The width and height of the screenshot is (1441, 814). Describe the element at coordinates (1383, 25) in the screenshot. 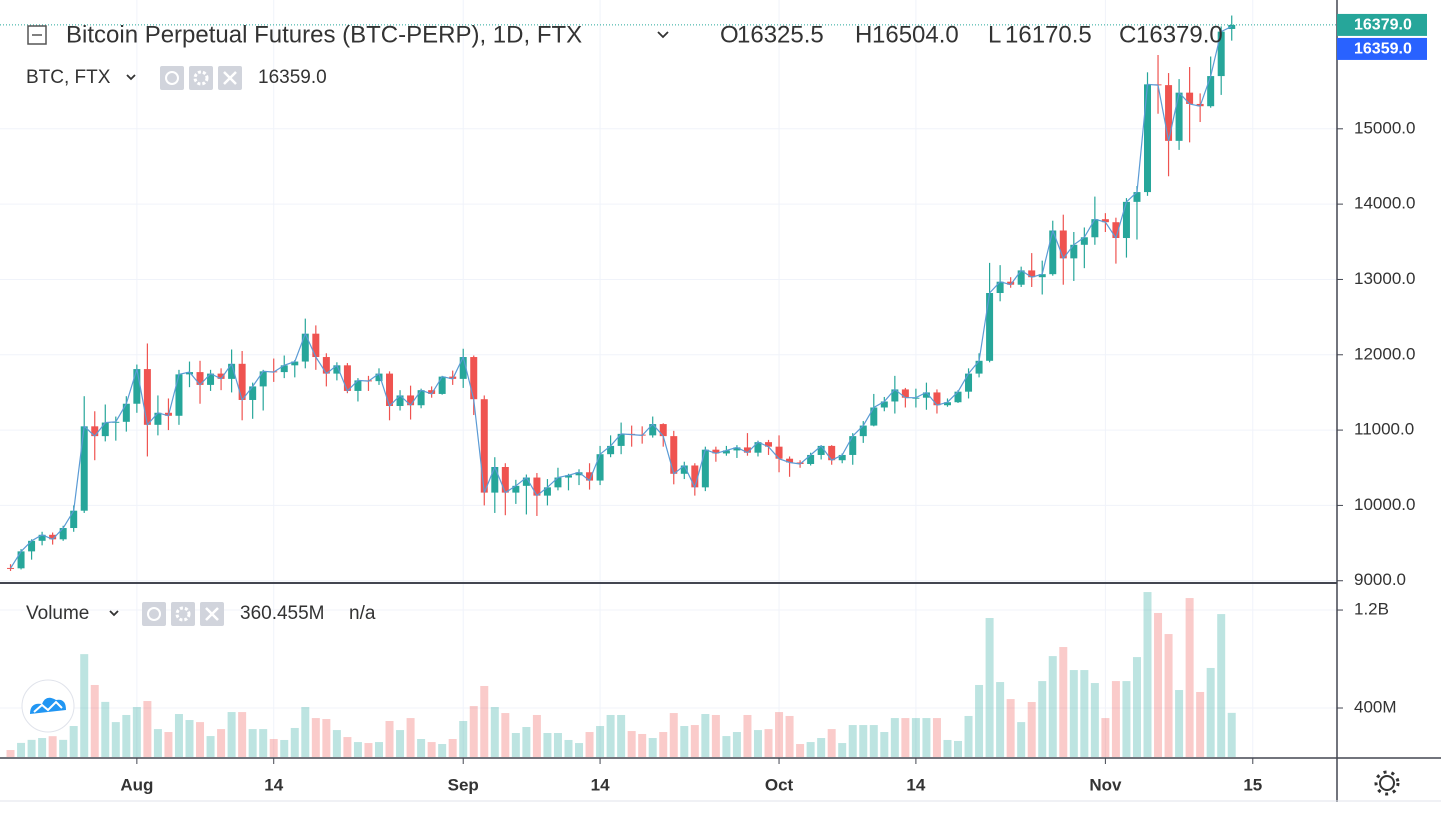

I see `price-label: 16379.0` at that location.